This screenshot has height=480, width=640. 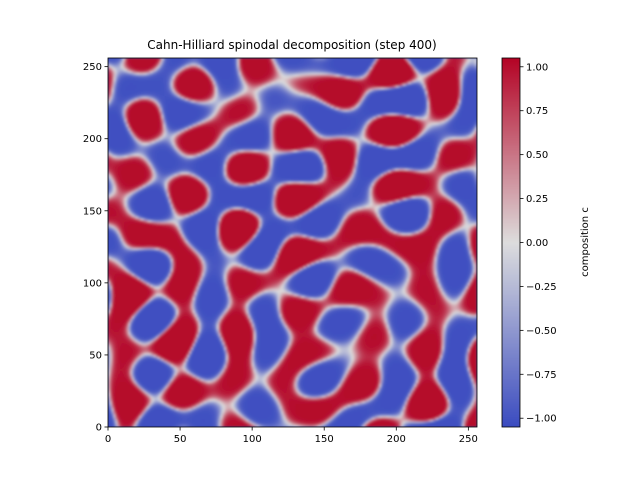 What do you see at coordinates (585, 242) in the screenshot?
I see `colorbar-label: composition c` at bounding box center [585, 242].